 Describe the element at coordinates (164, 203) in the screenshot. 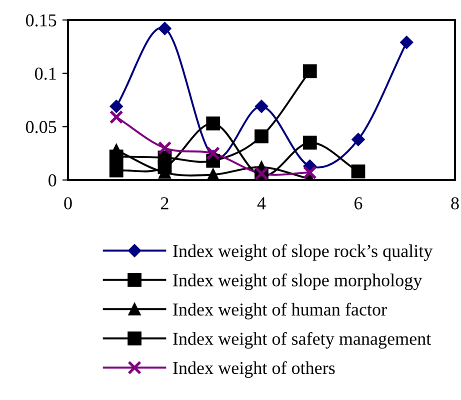

I see `x-tick-label: 2` at that location.